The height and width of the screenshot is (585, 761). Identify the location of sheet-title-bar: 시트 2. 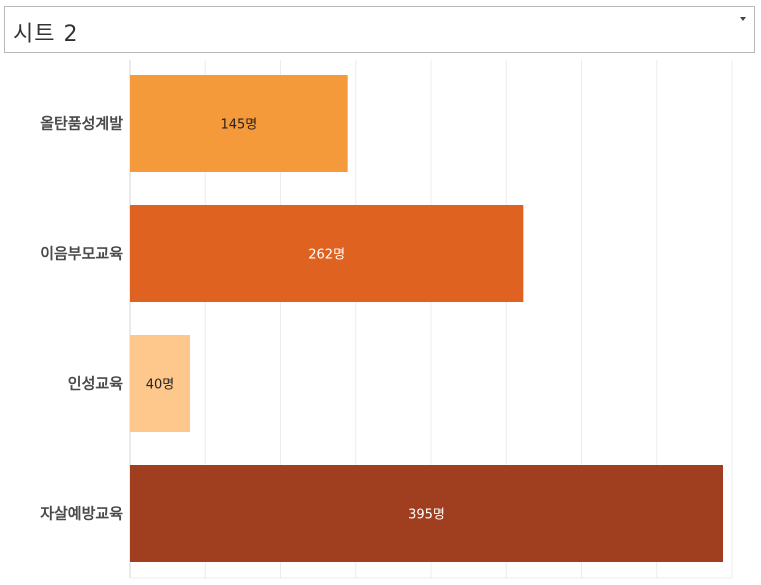
(379, 29).